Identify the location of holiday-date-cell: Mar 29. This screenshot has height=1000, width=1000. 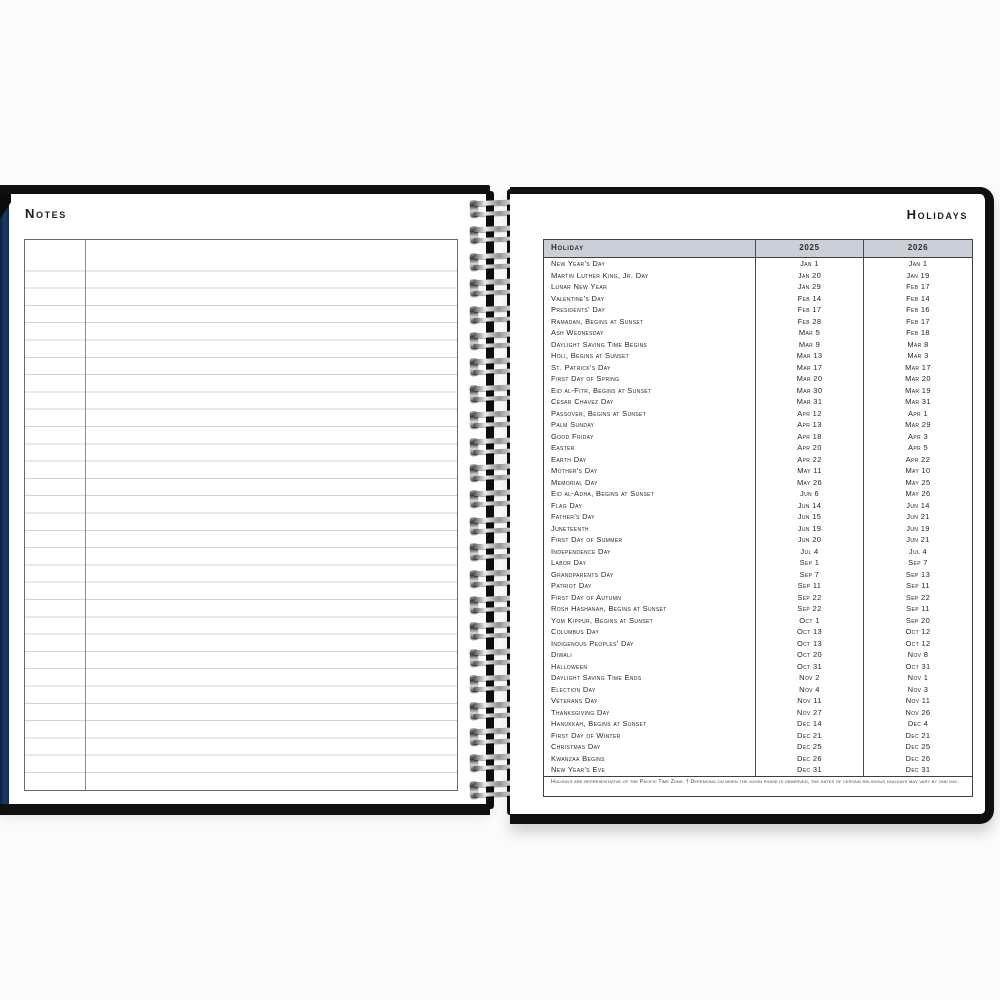
(917, 425).